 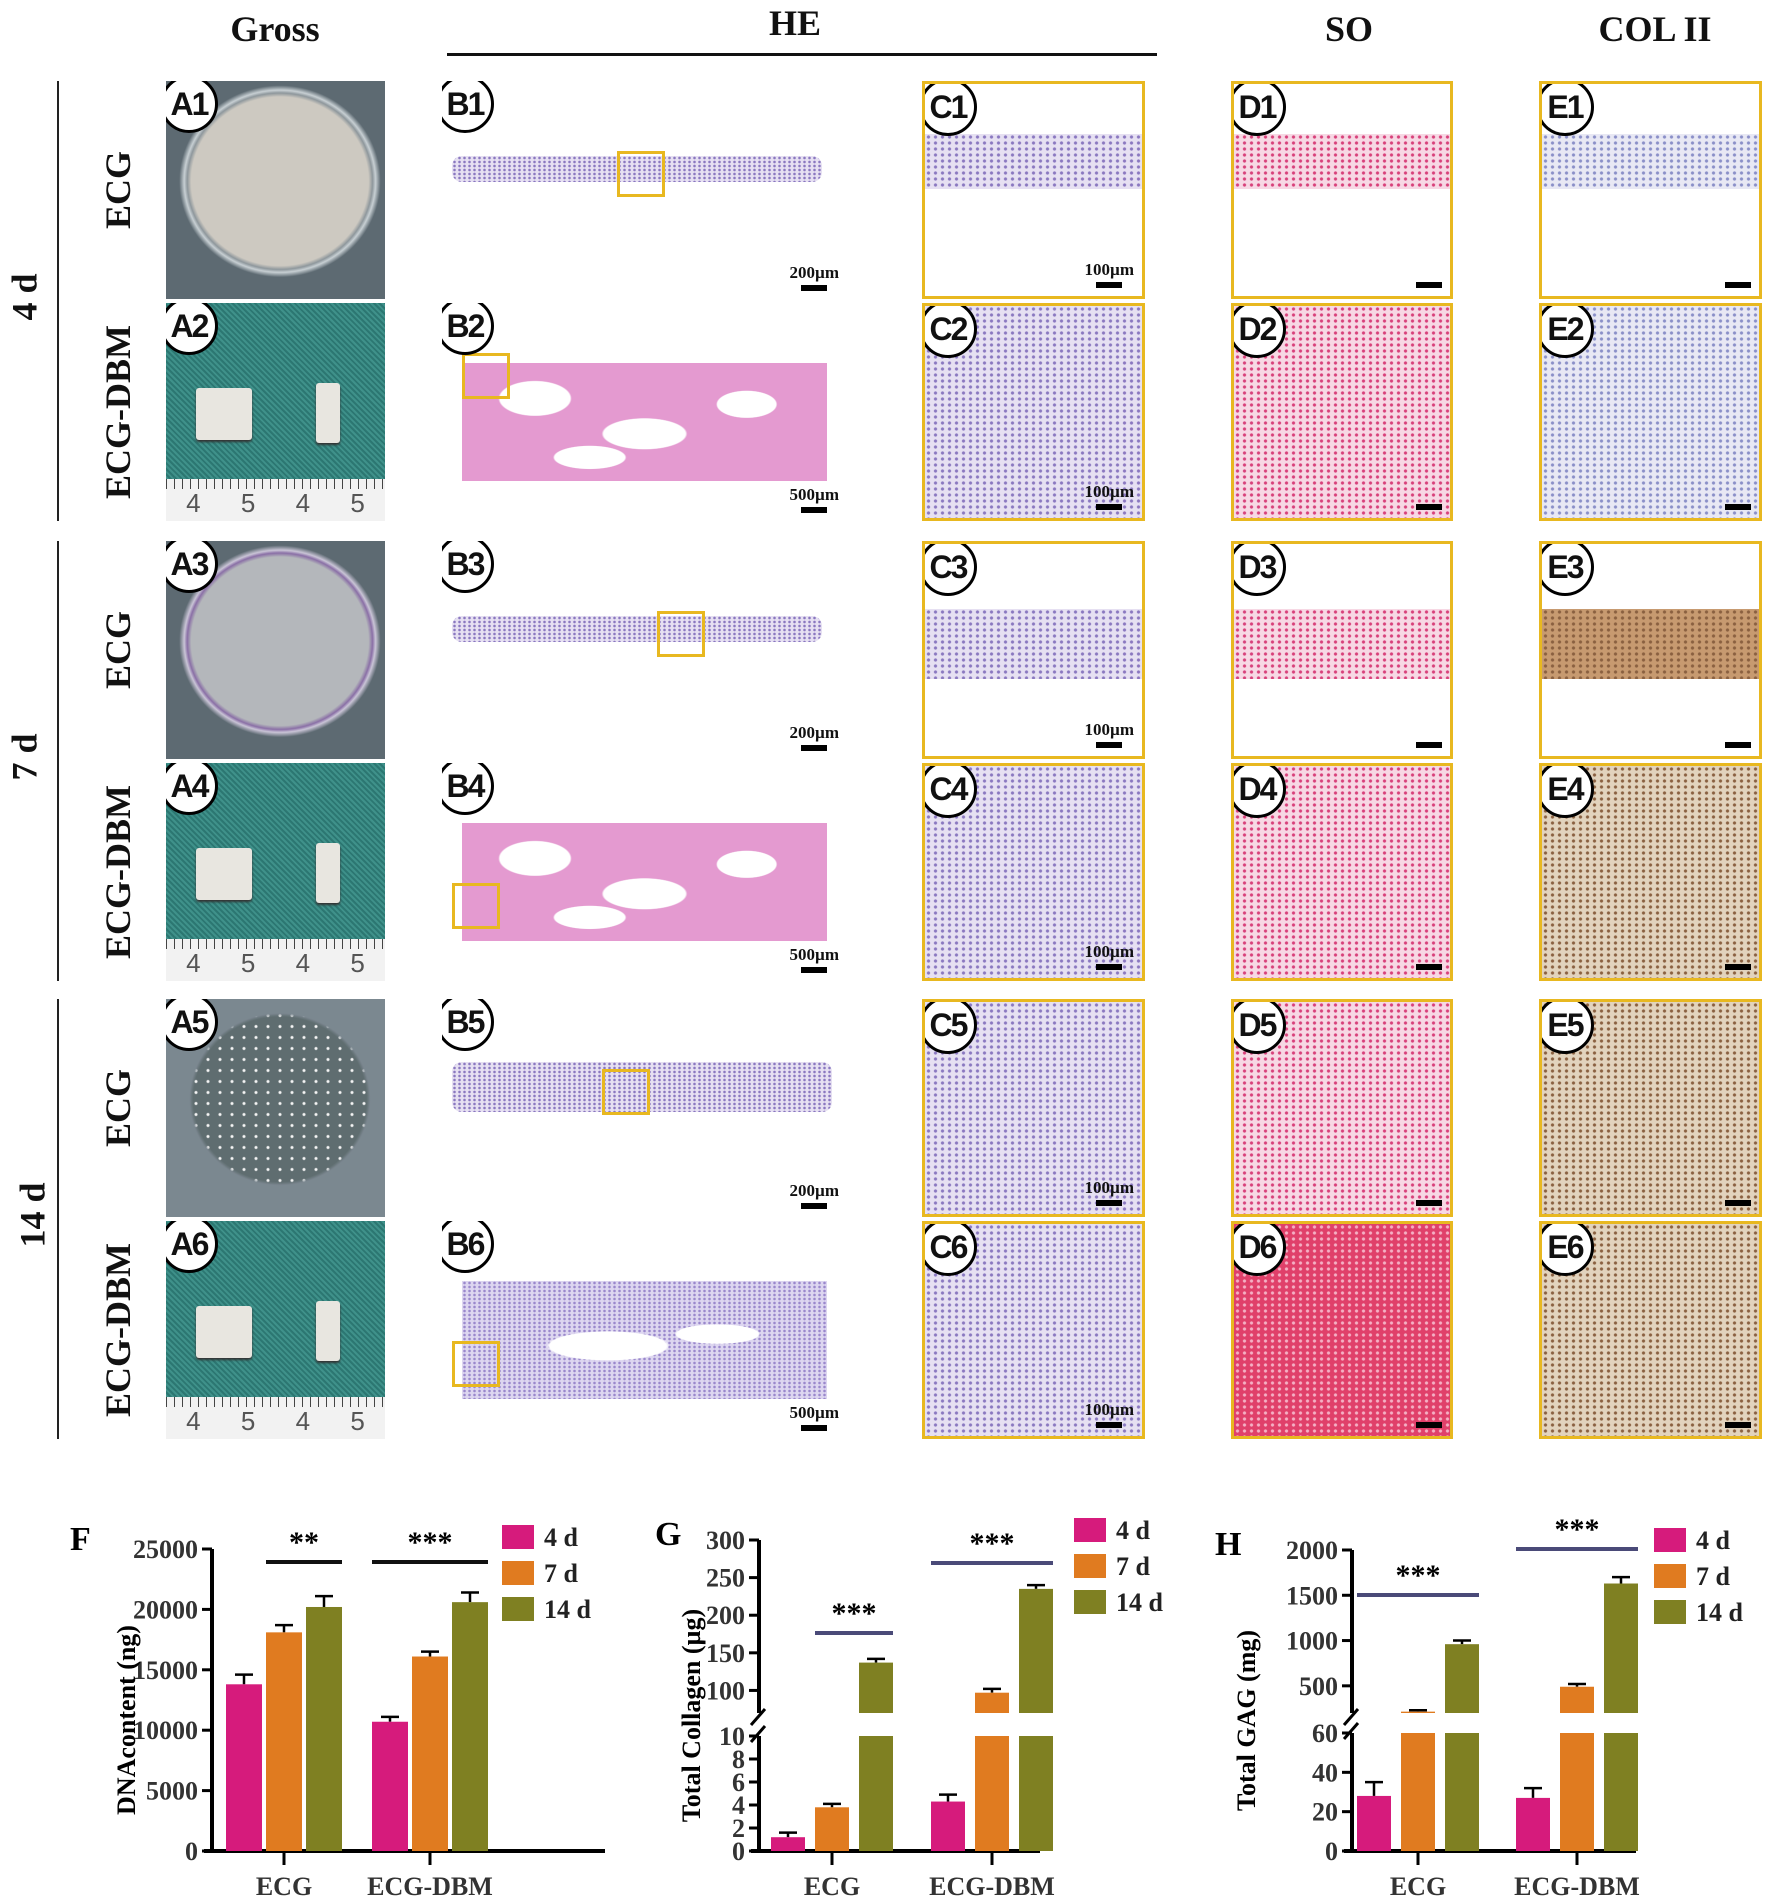 What do you see at coordinates (992, 1886) in the screenshot?
I see `x-tick-label: ECG-DBM` at bounding box center [992, 1886].